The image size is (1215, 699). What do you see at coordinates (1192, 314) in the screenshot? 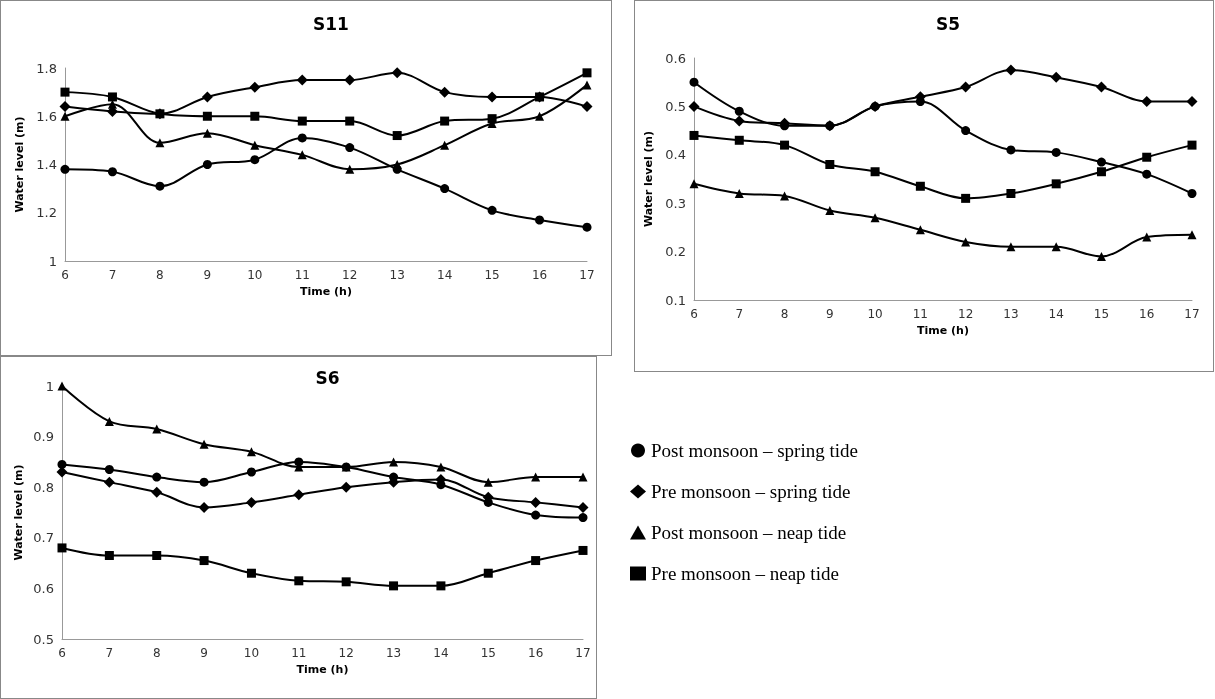
I see `x-tick-label: 17` at bounding box center [1192, 314].